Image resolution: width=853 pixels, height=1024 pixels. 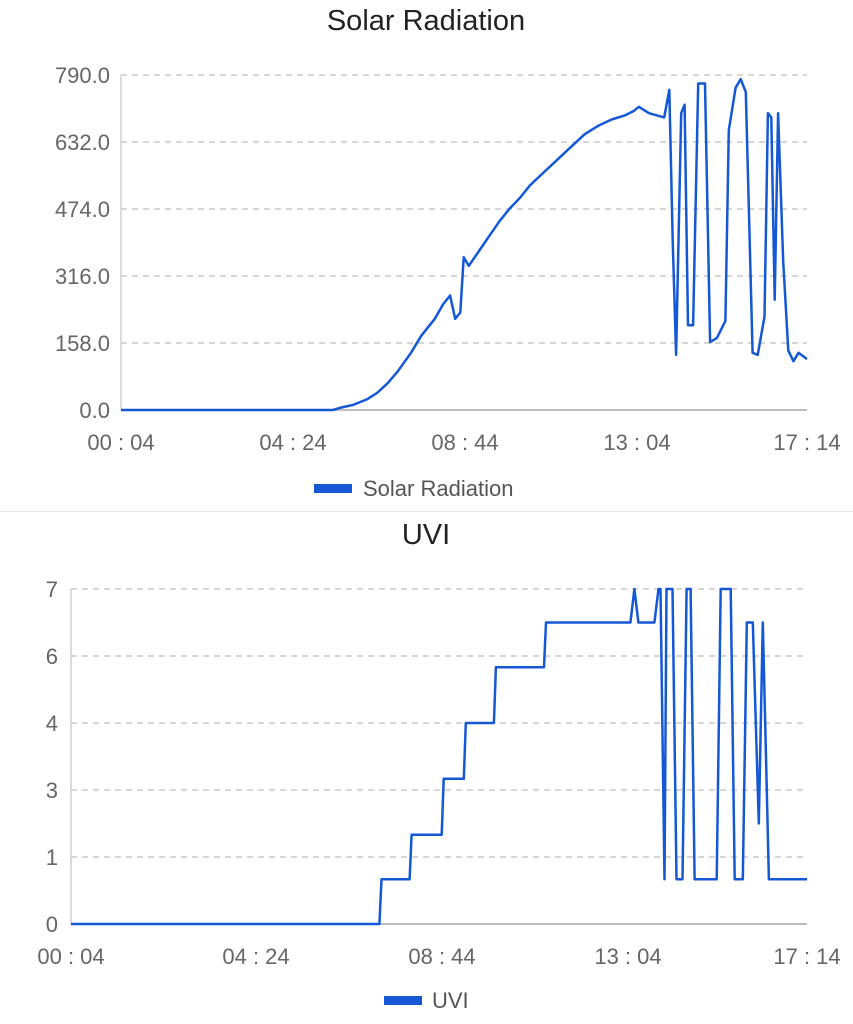 I want to click on legend-label: UVI, so click(x=450, y=1000).